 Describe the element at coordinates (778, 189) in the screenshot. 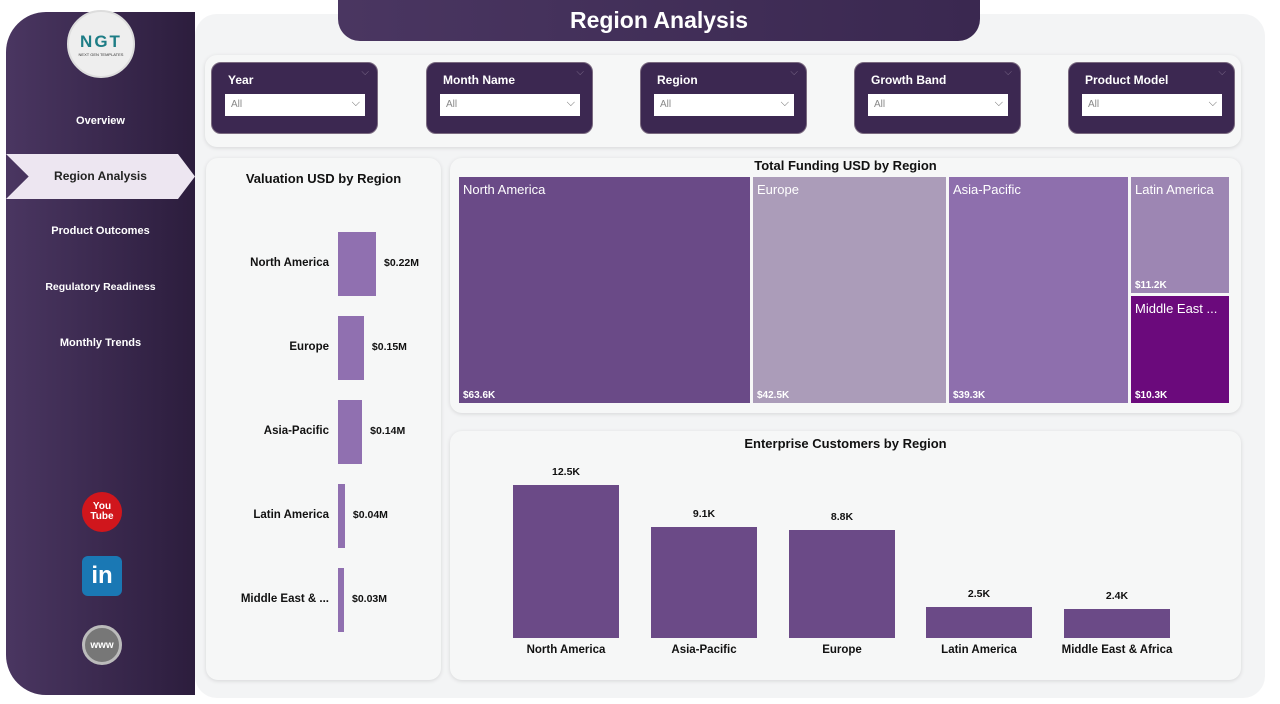

I see `treemap-label: Europe` at that location.